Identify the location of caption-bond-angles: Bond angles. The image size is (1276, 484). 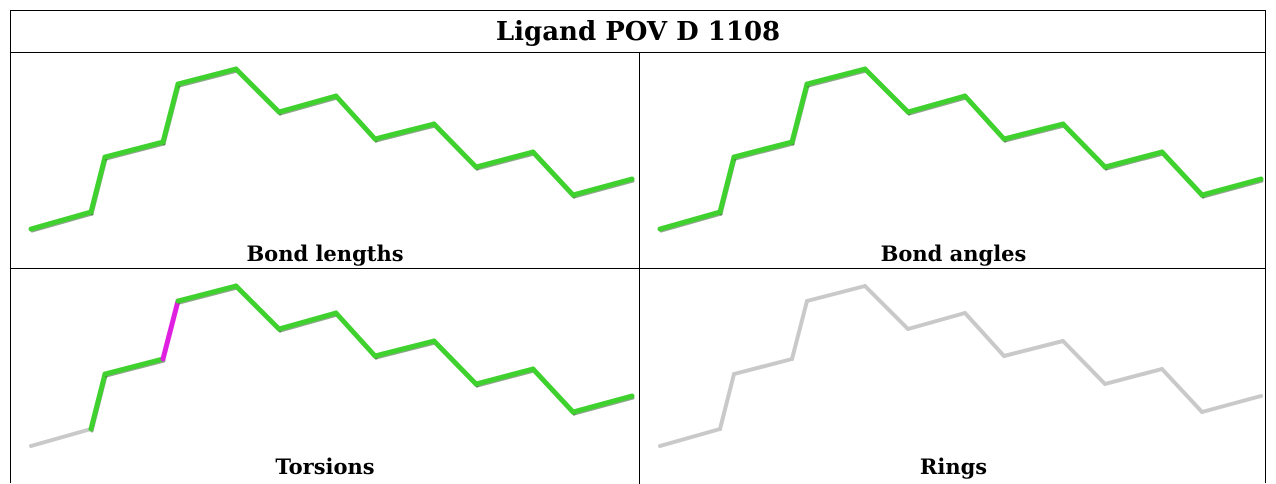
(953, 253).